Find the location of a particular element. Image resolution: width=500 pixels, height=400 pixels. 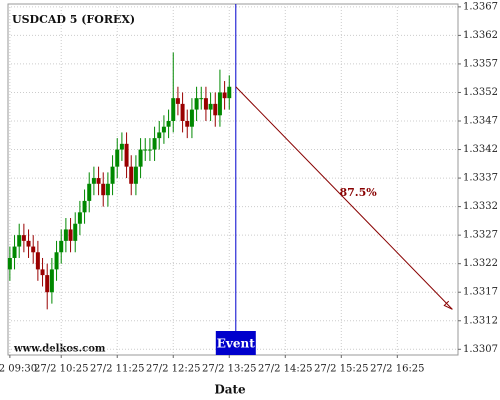

event-label: Event is located at coordinates (236, 344).